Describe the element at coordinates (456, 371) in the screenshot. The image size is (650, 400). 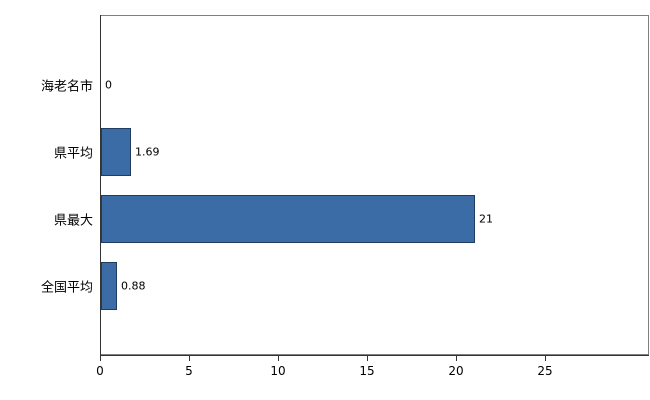
I see `x-axis-tick-label: 20` at that location.